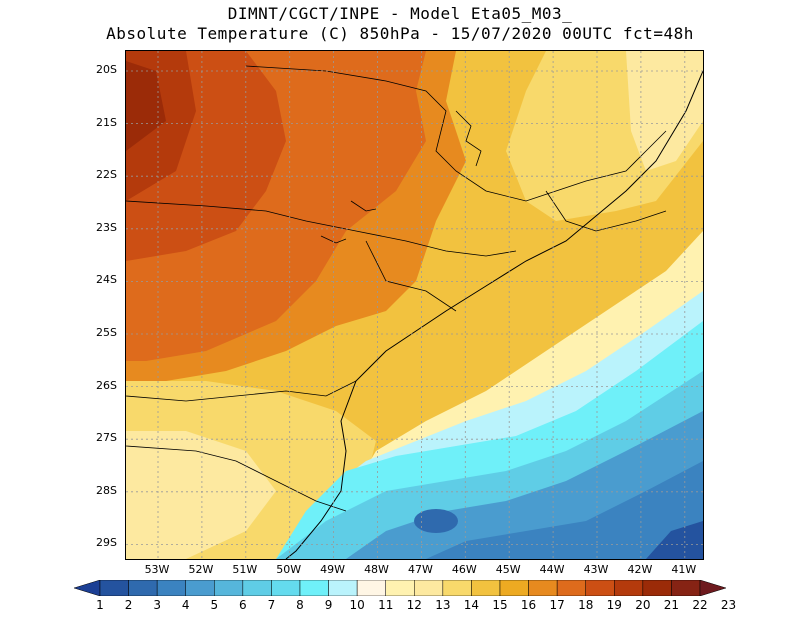 The image size is (800, 618). I want to click on field-blue-core, so click(436, 521).